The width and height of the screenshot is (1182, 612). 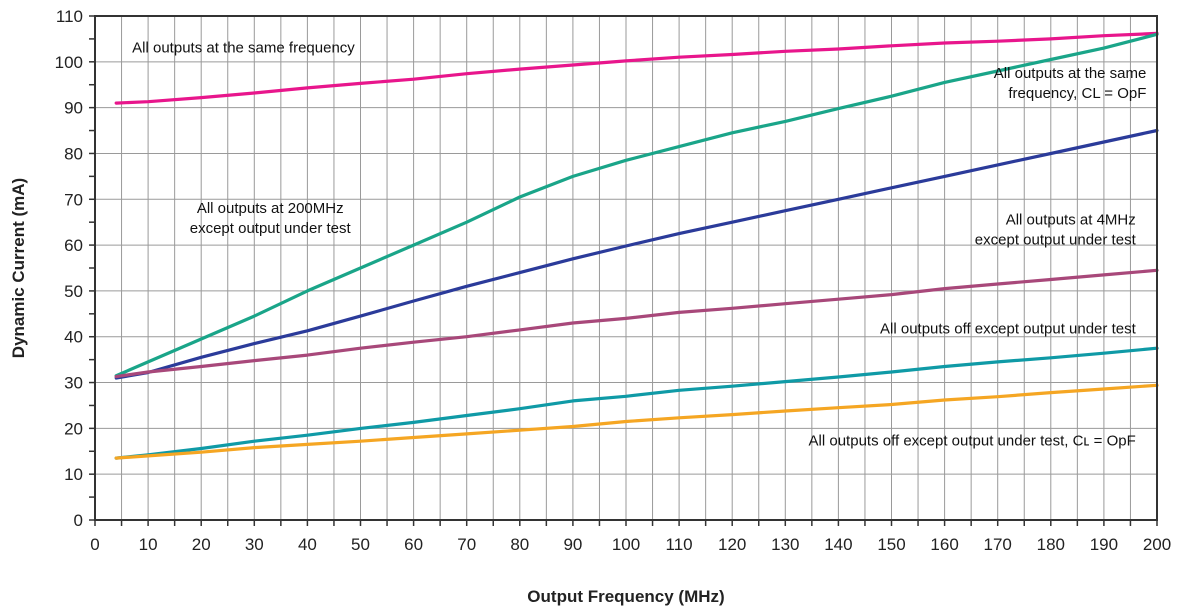 What do you see at coordinates (944, 544) in the screenshot?
I see `x-tick-label: 160` at bounding box center [944, 544].